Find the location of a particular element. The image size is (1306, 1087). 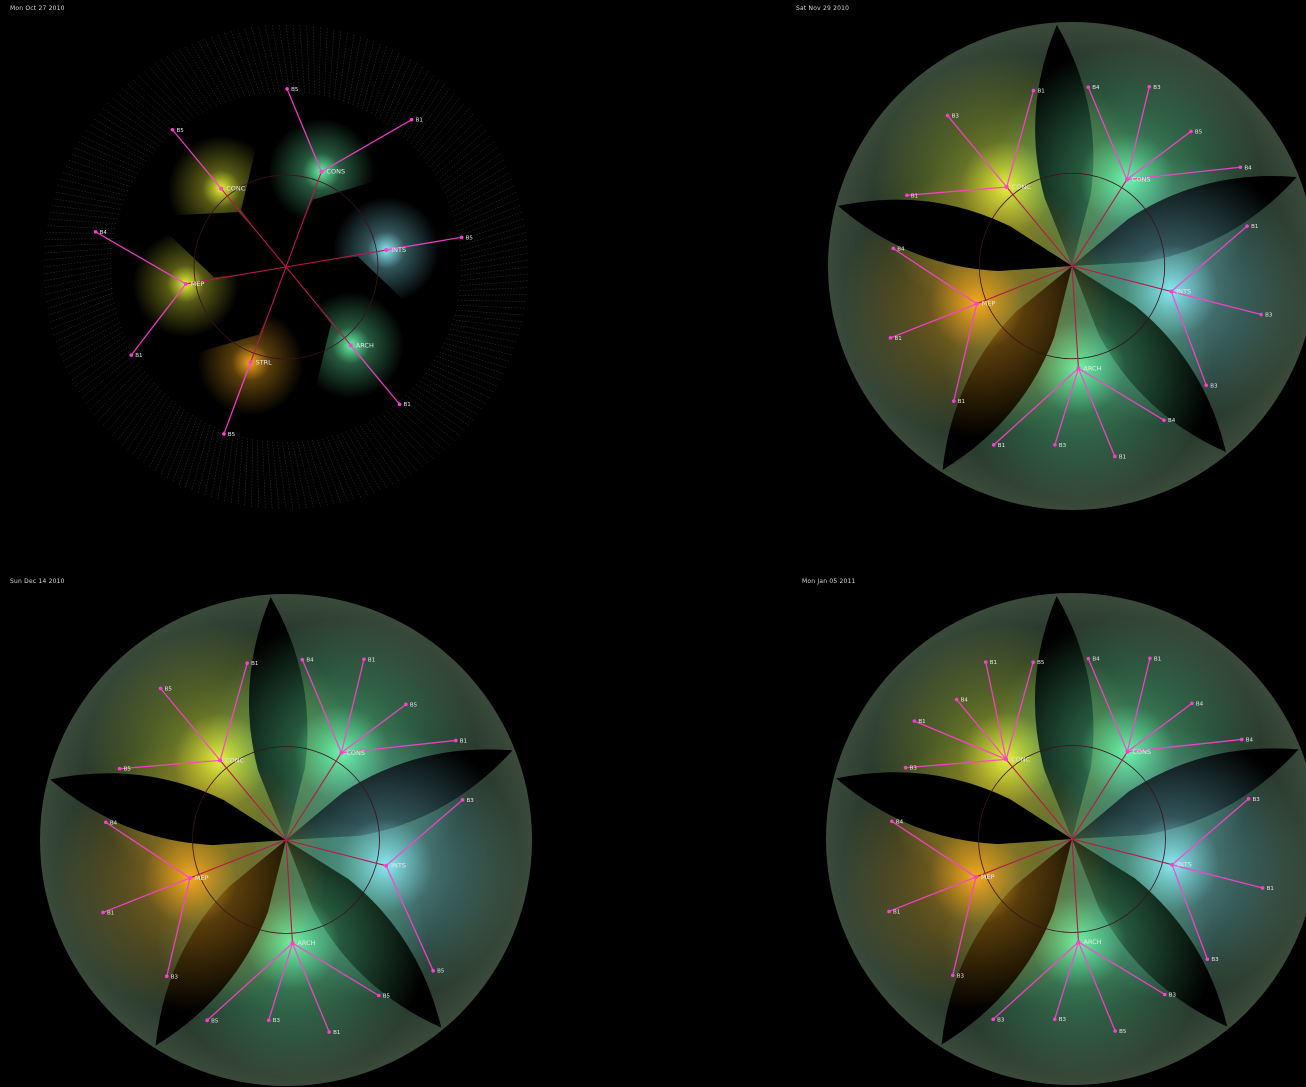

inner-ring is located at coordinates (286, 840).